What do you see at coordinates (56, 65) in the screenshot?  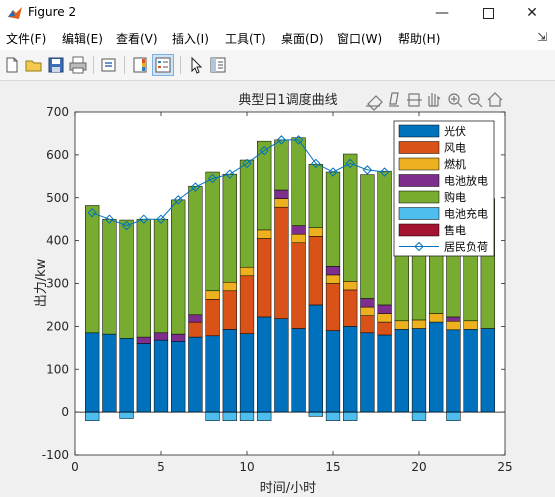 I see `save-icon` at bounding box center [56, 65].